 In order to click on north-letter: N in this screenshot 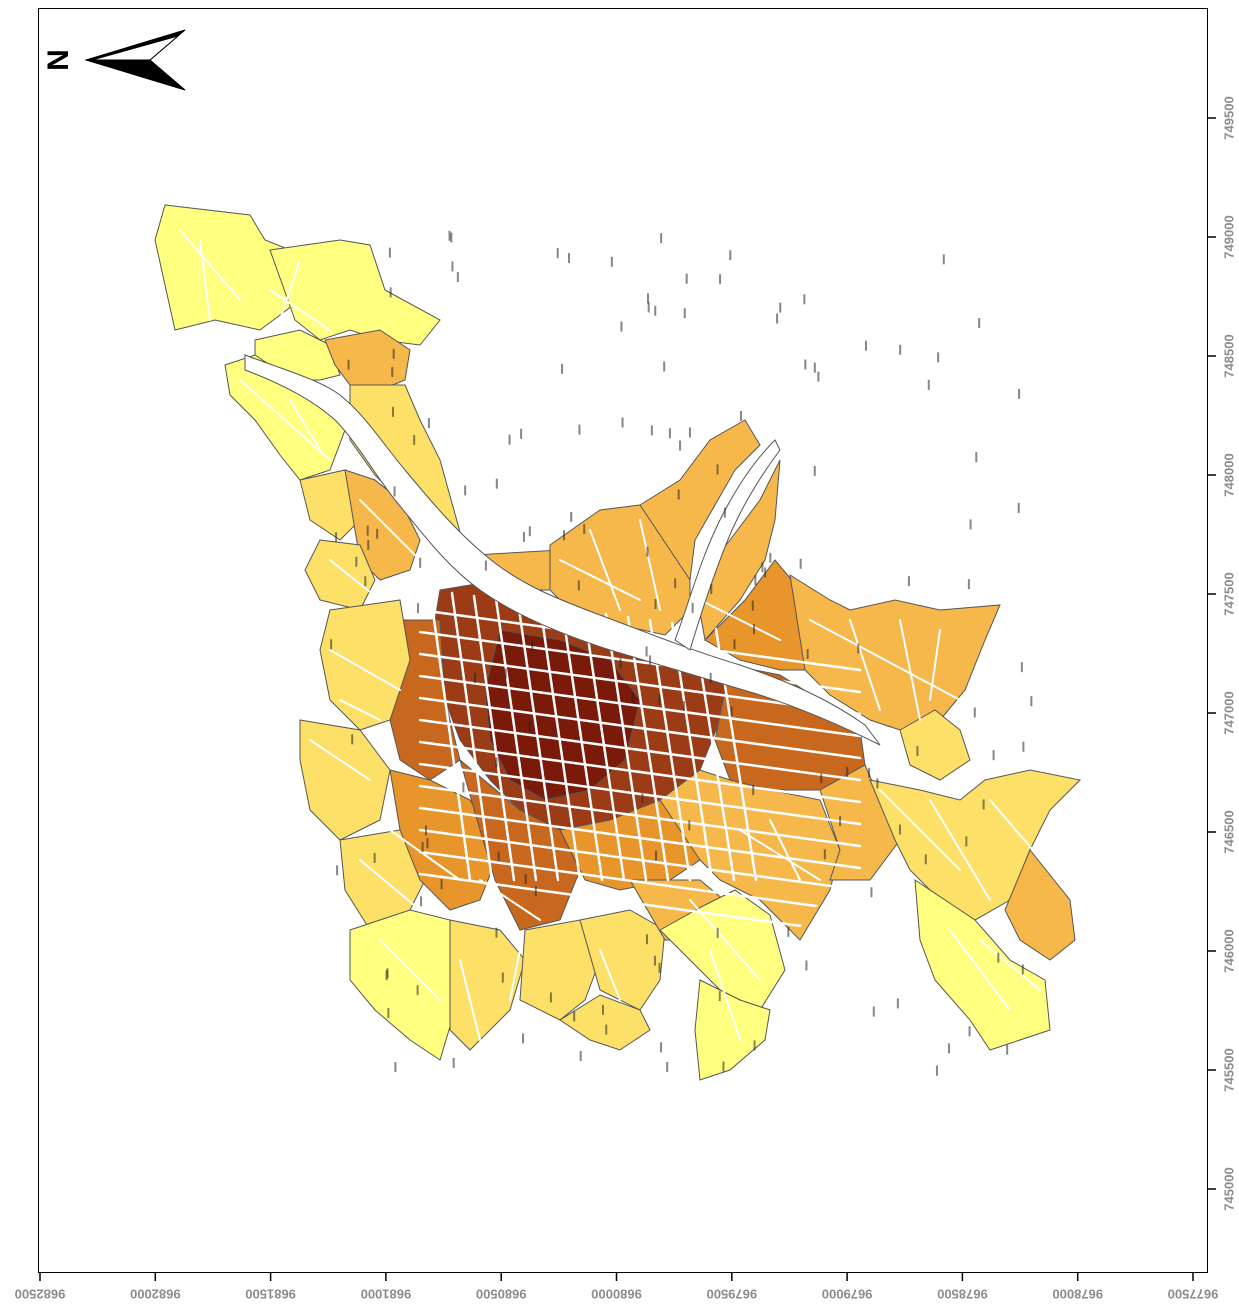, I will do `click(58, 60)`.